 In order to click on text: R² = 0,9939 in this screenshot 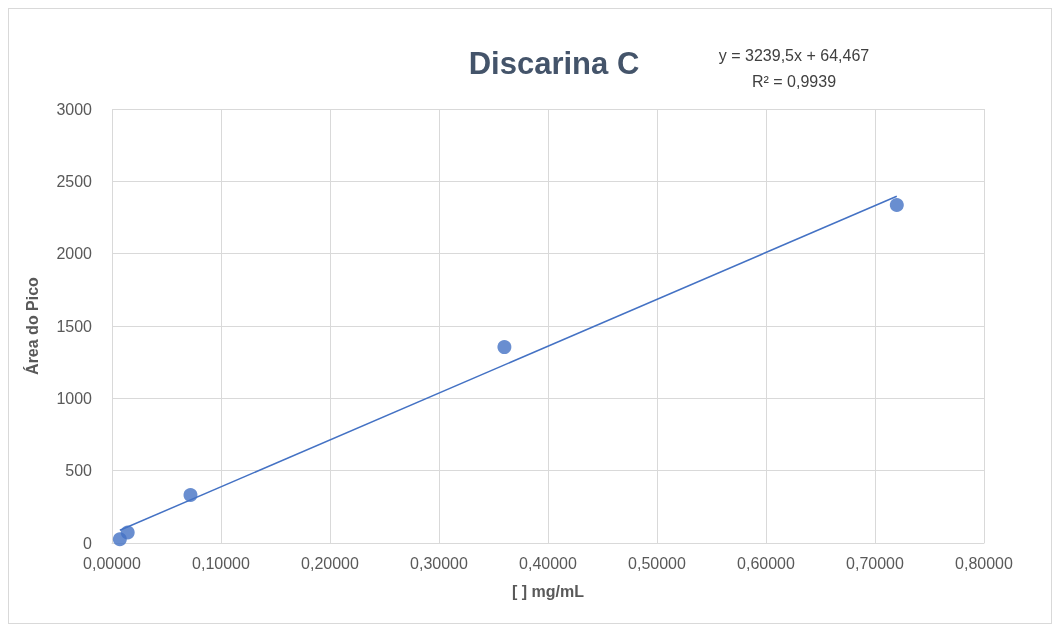, I will do `click(794, 81)`.